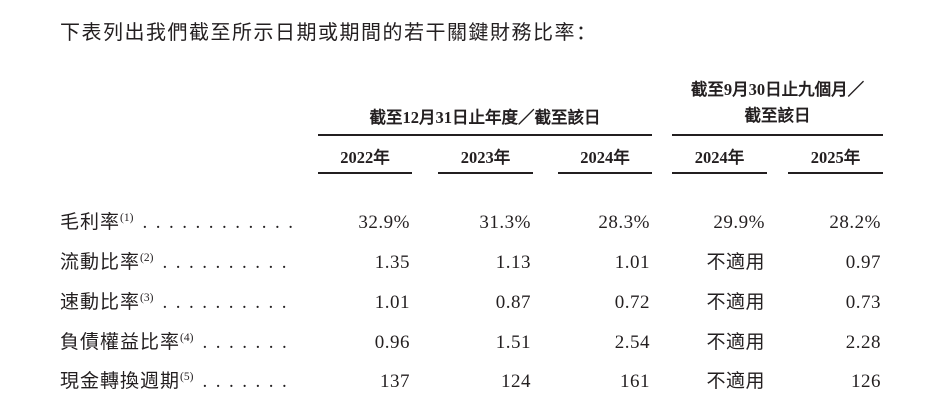  Describe the element at coordinates (485, 135) in the screenshot. I see `group1-underline` at that location.